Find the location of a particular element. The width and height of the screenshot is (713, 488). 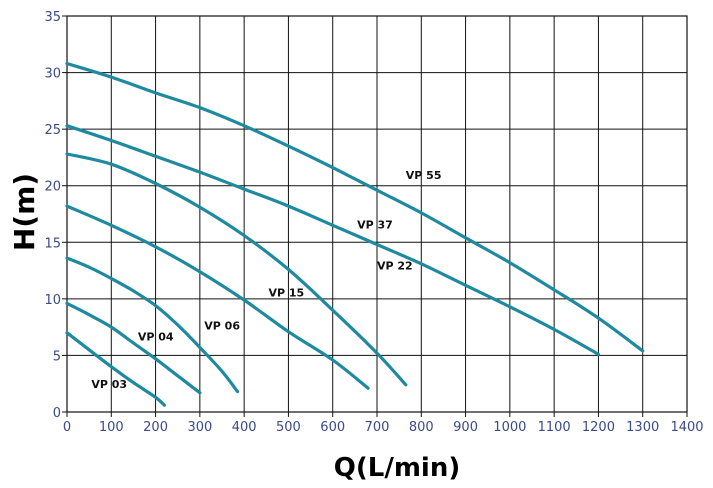

y-tick-label: 15 is located at coordinates (52, 243).